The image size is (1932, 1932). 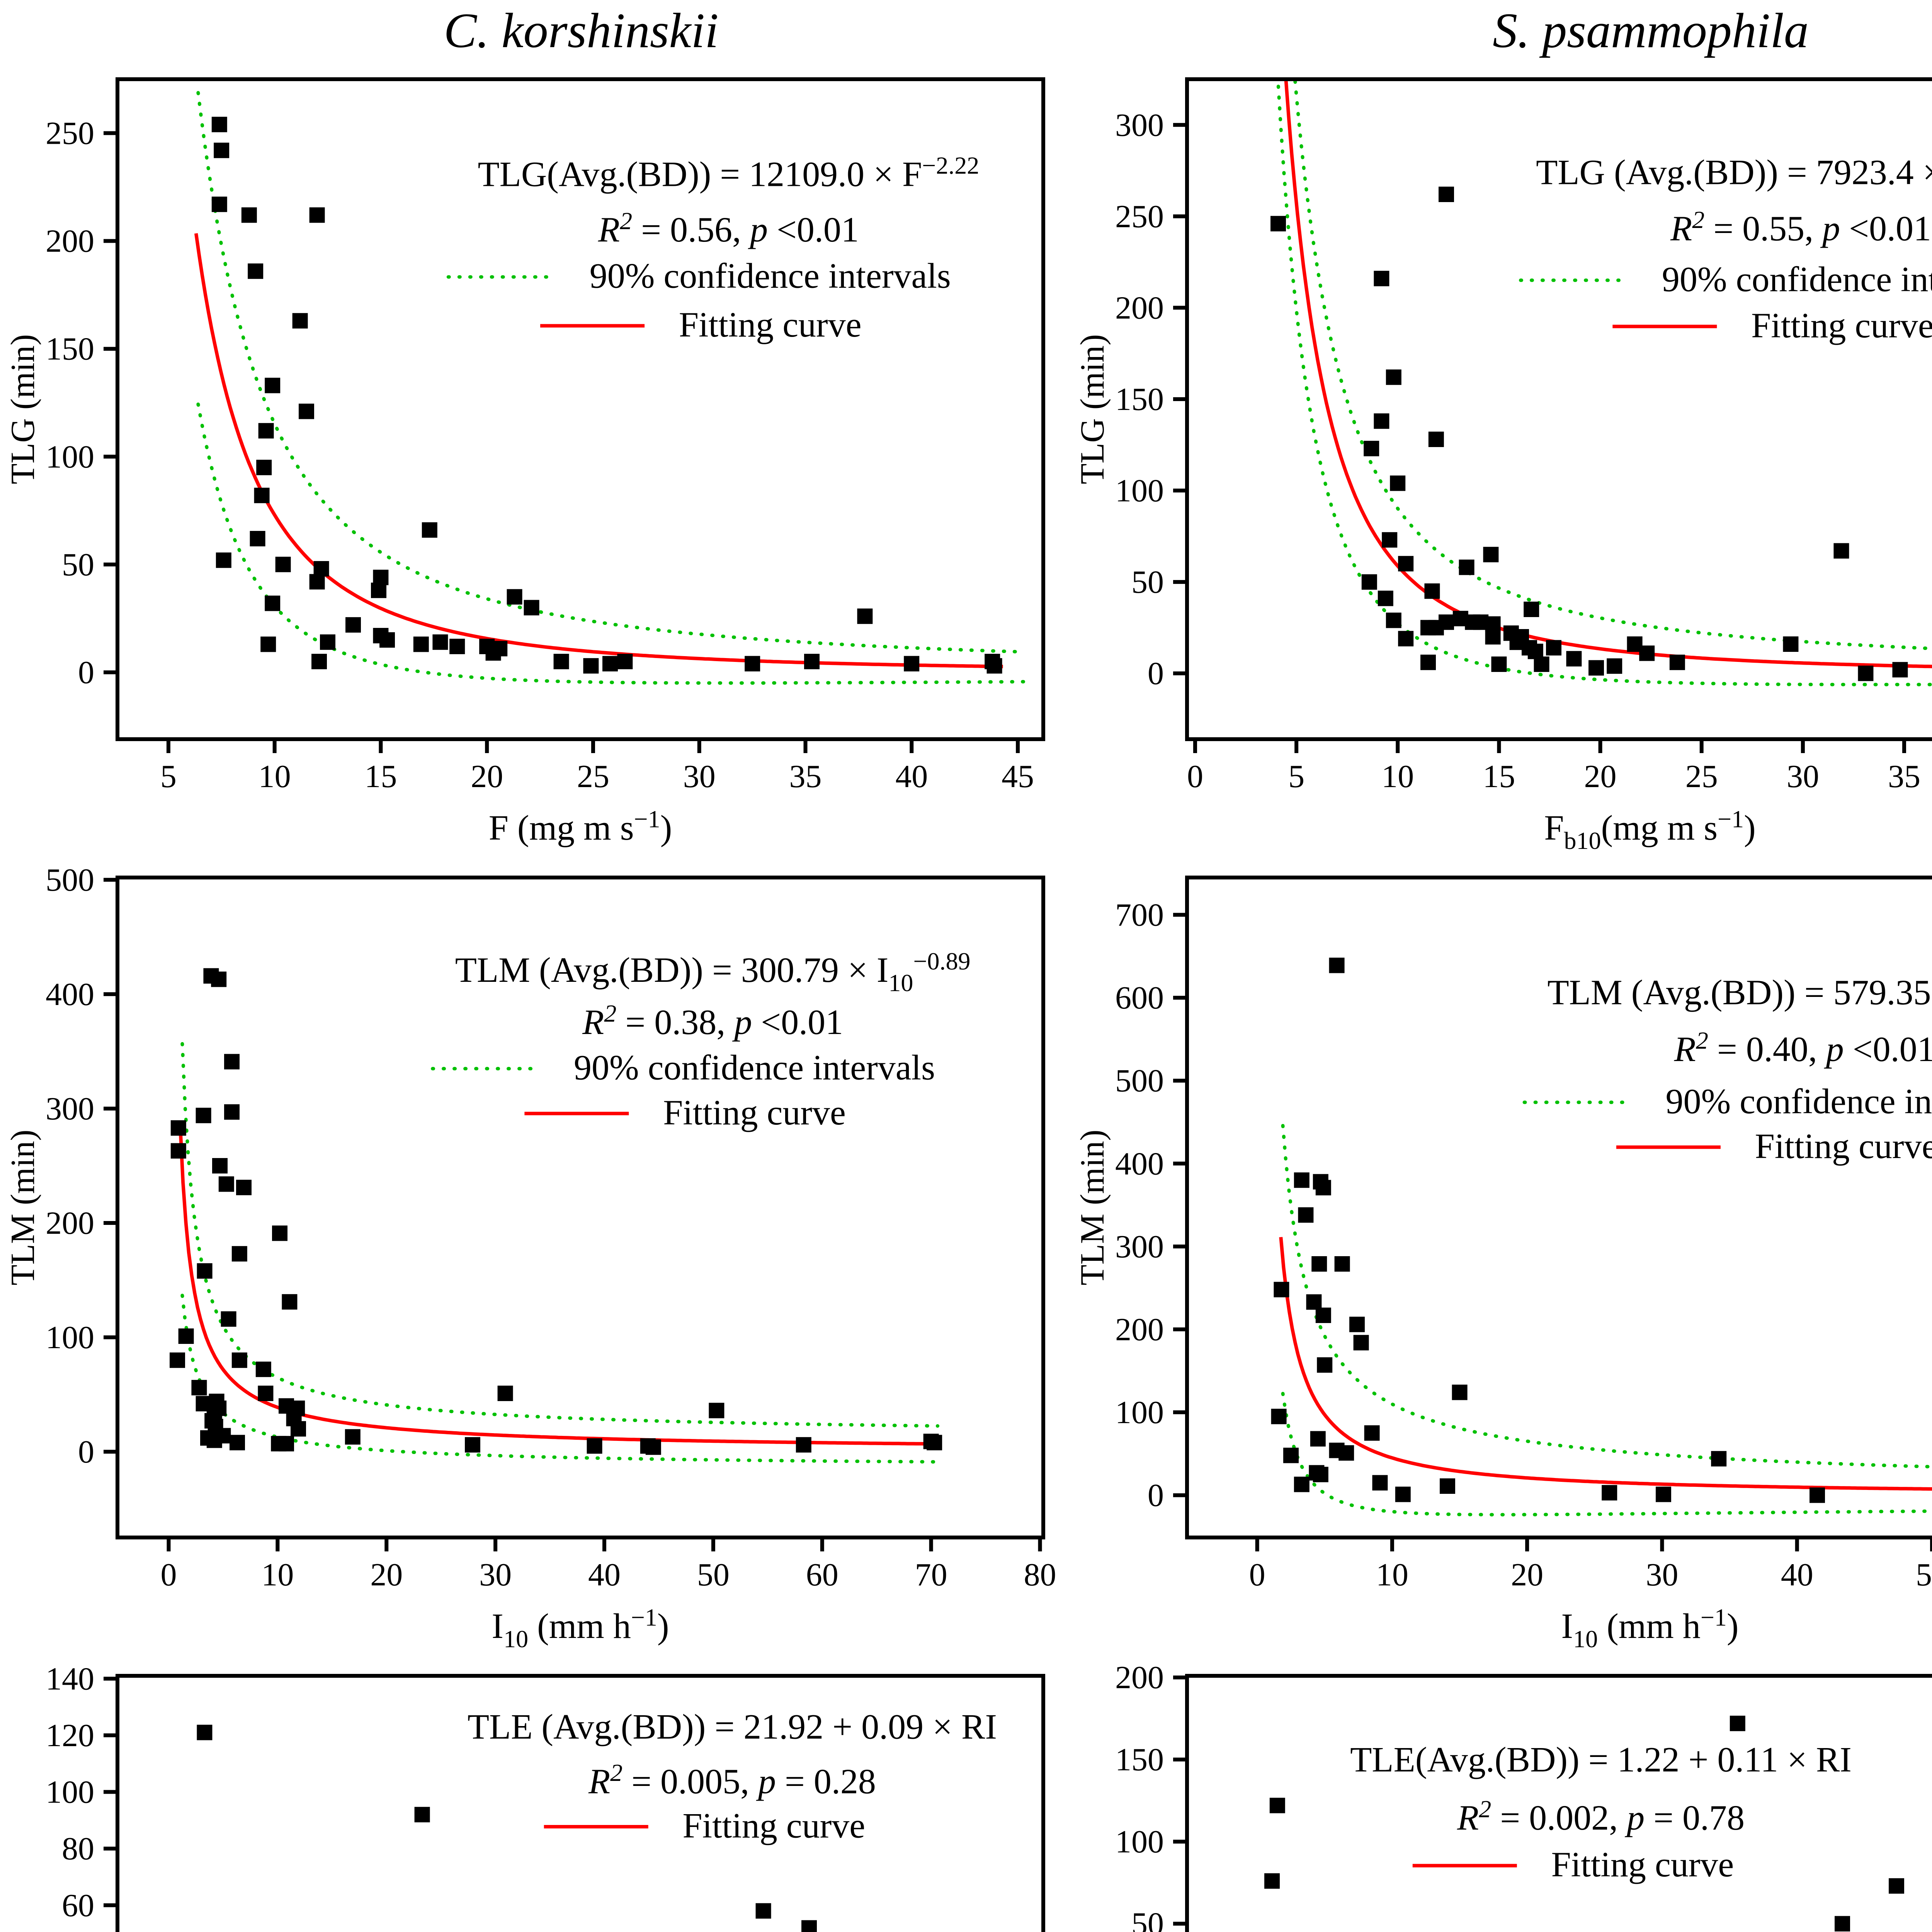 I want to click on x-tick-label: 60, so click(x=822, y=1575).